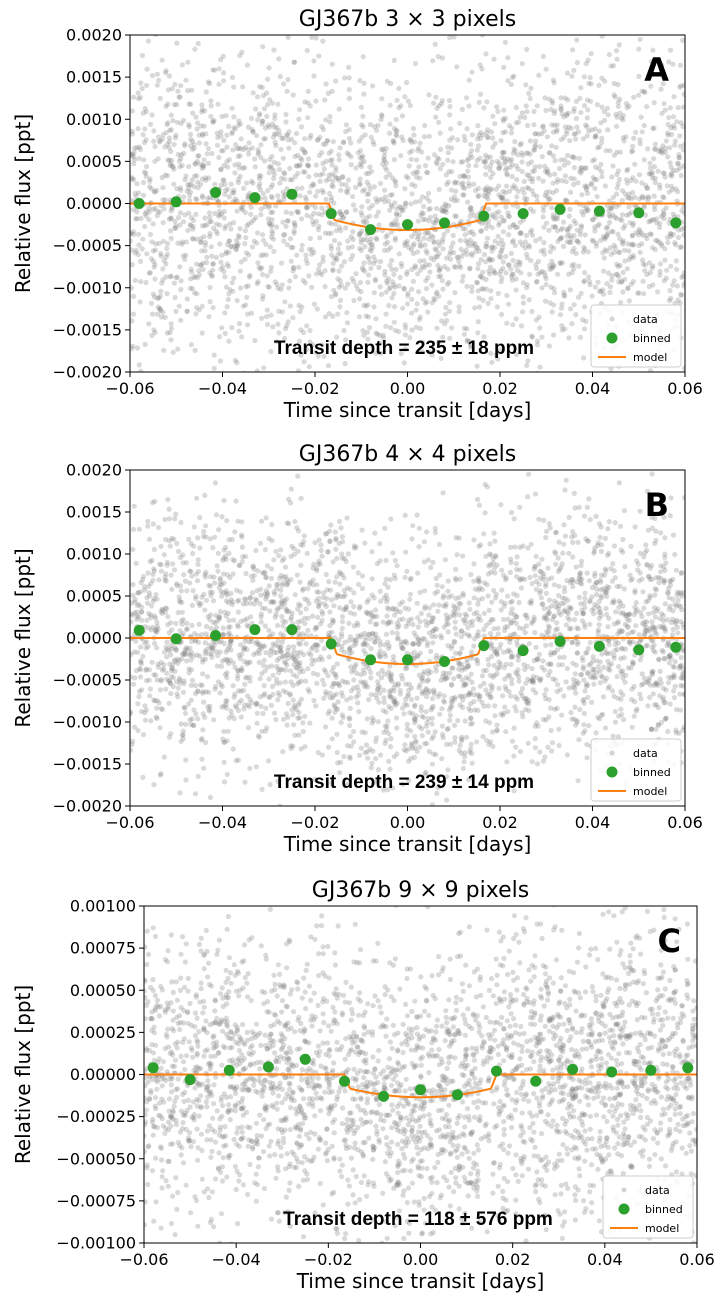 Image resolution: width=721 pixels, height=1298 pixels. Describe the element at coordinates (176, 202) in the screenshot. I see `binned-point` at that location.